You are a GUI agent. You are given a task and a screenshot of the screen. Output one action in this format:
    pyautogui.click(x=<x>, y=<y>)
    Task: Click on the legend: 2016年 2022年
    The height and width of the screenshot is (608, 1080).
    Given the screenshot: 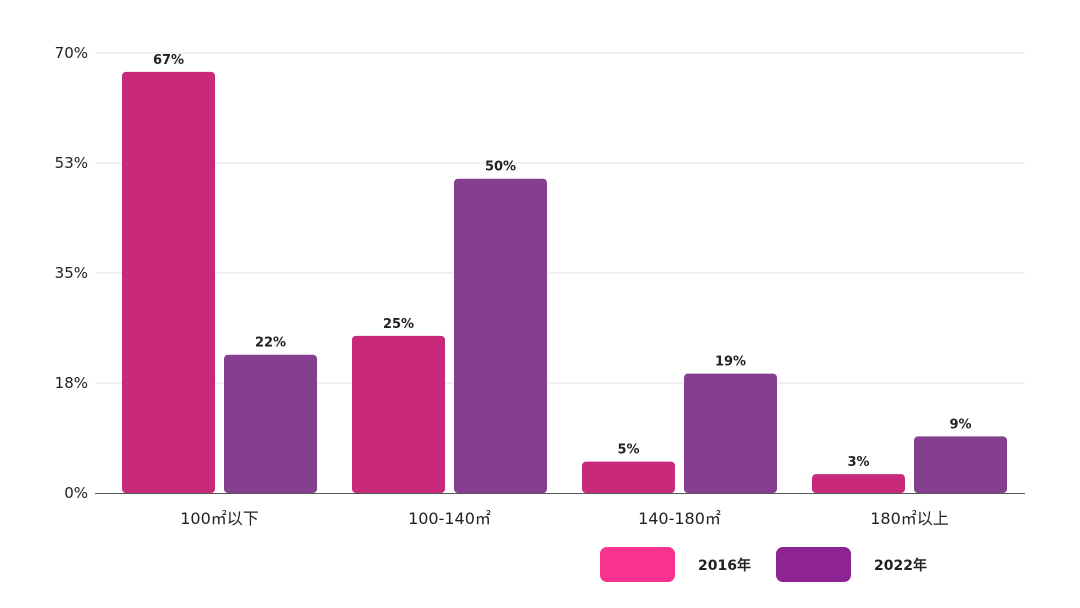 What is the action you would take?
    pyautogui.click(x=763, y=564)
    